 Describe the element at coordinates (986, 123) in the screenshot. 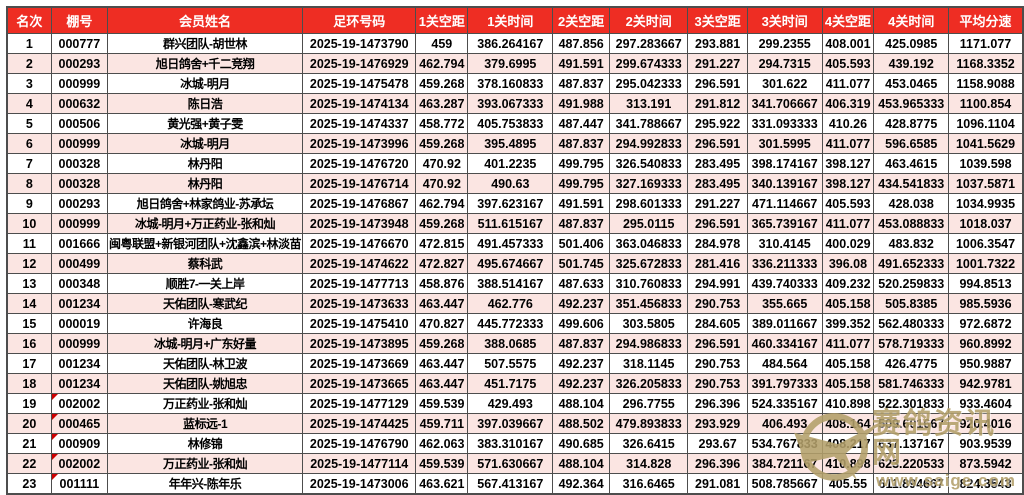

I see `cell-平均分速: 1096.1104` at that location.